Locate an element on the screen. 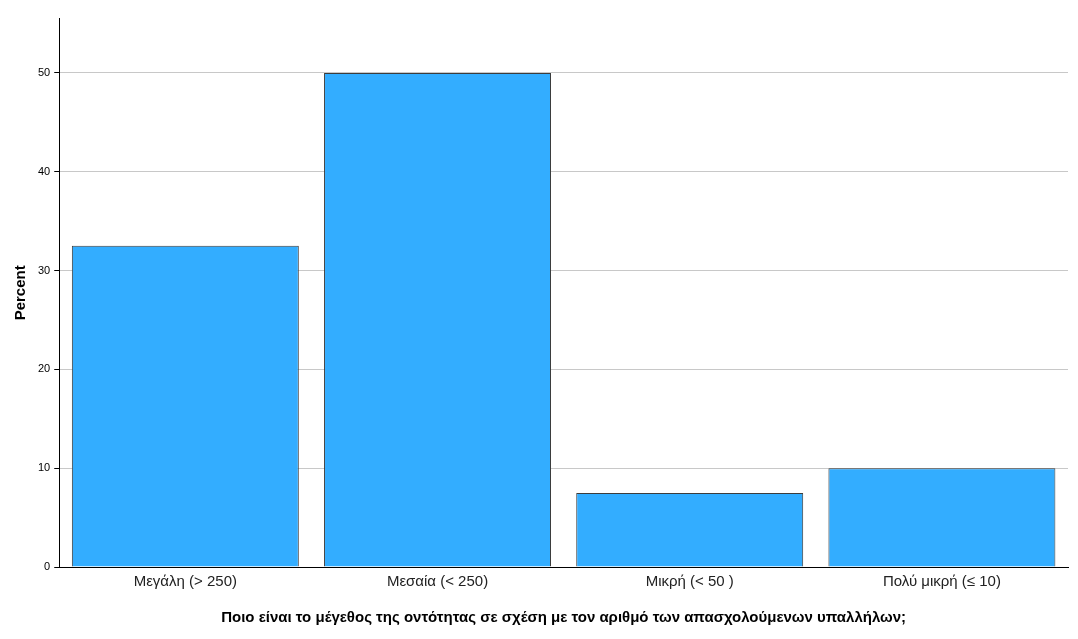 Image resolution: width=1078 pixels, height=639 pixels. y-tick-label: 20 is located at coordinates (44, 368).